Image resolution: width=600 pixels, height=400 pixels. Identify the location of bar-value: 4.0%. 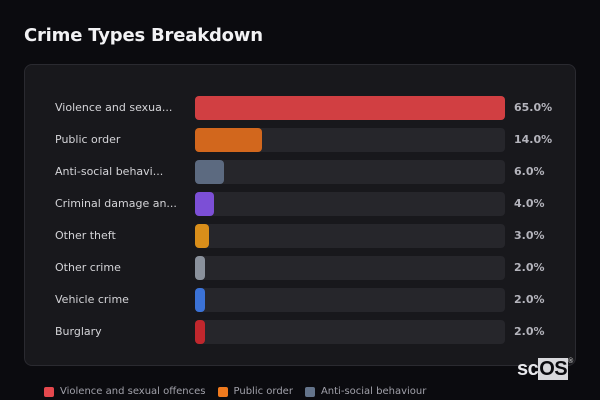
(529, 203).